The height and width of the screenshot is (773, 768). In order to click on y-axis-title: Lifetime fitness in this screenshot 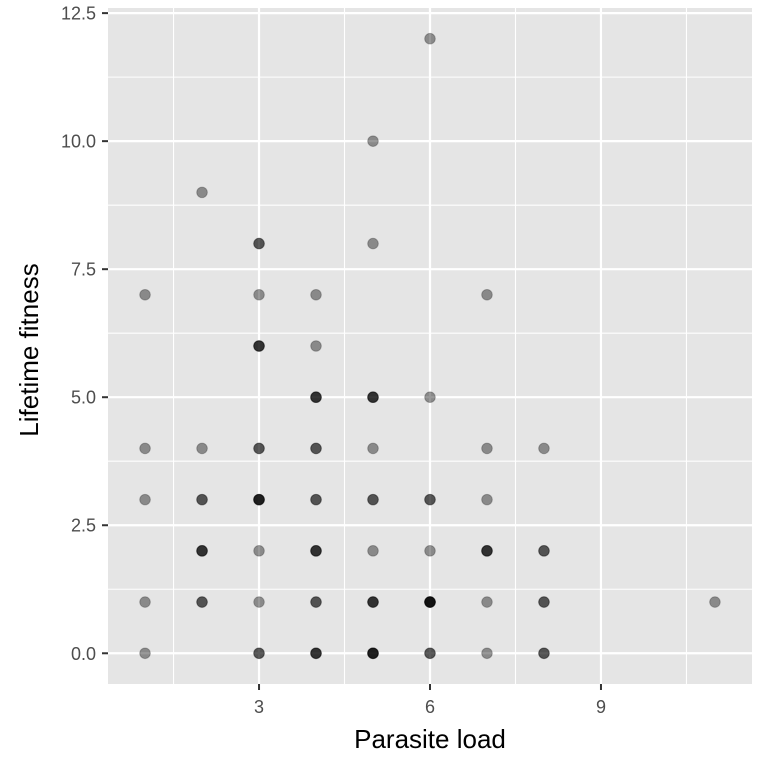, I will do `click(29, 349)`.